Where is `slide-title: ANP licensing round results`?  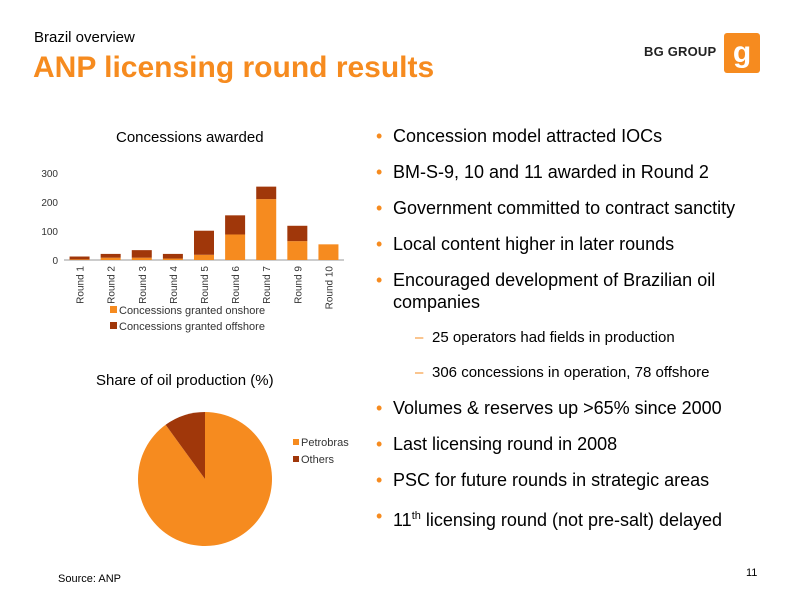 slide-title: ANP licensing round results is located at coordinates (234, 67).